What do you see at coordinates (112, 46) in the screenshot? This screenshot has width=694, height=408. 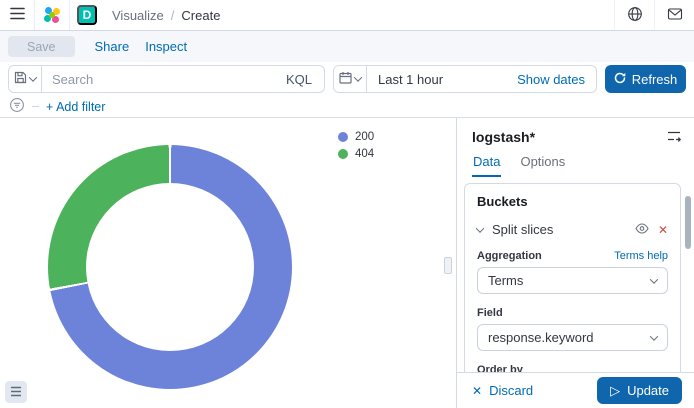 I see `share-button: Share` at bounding box center [112, 46].